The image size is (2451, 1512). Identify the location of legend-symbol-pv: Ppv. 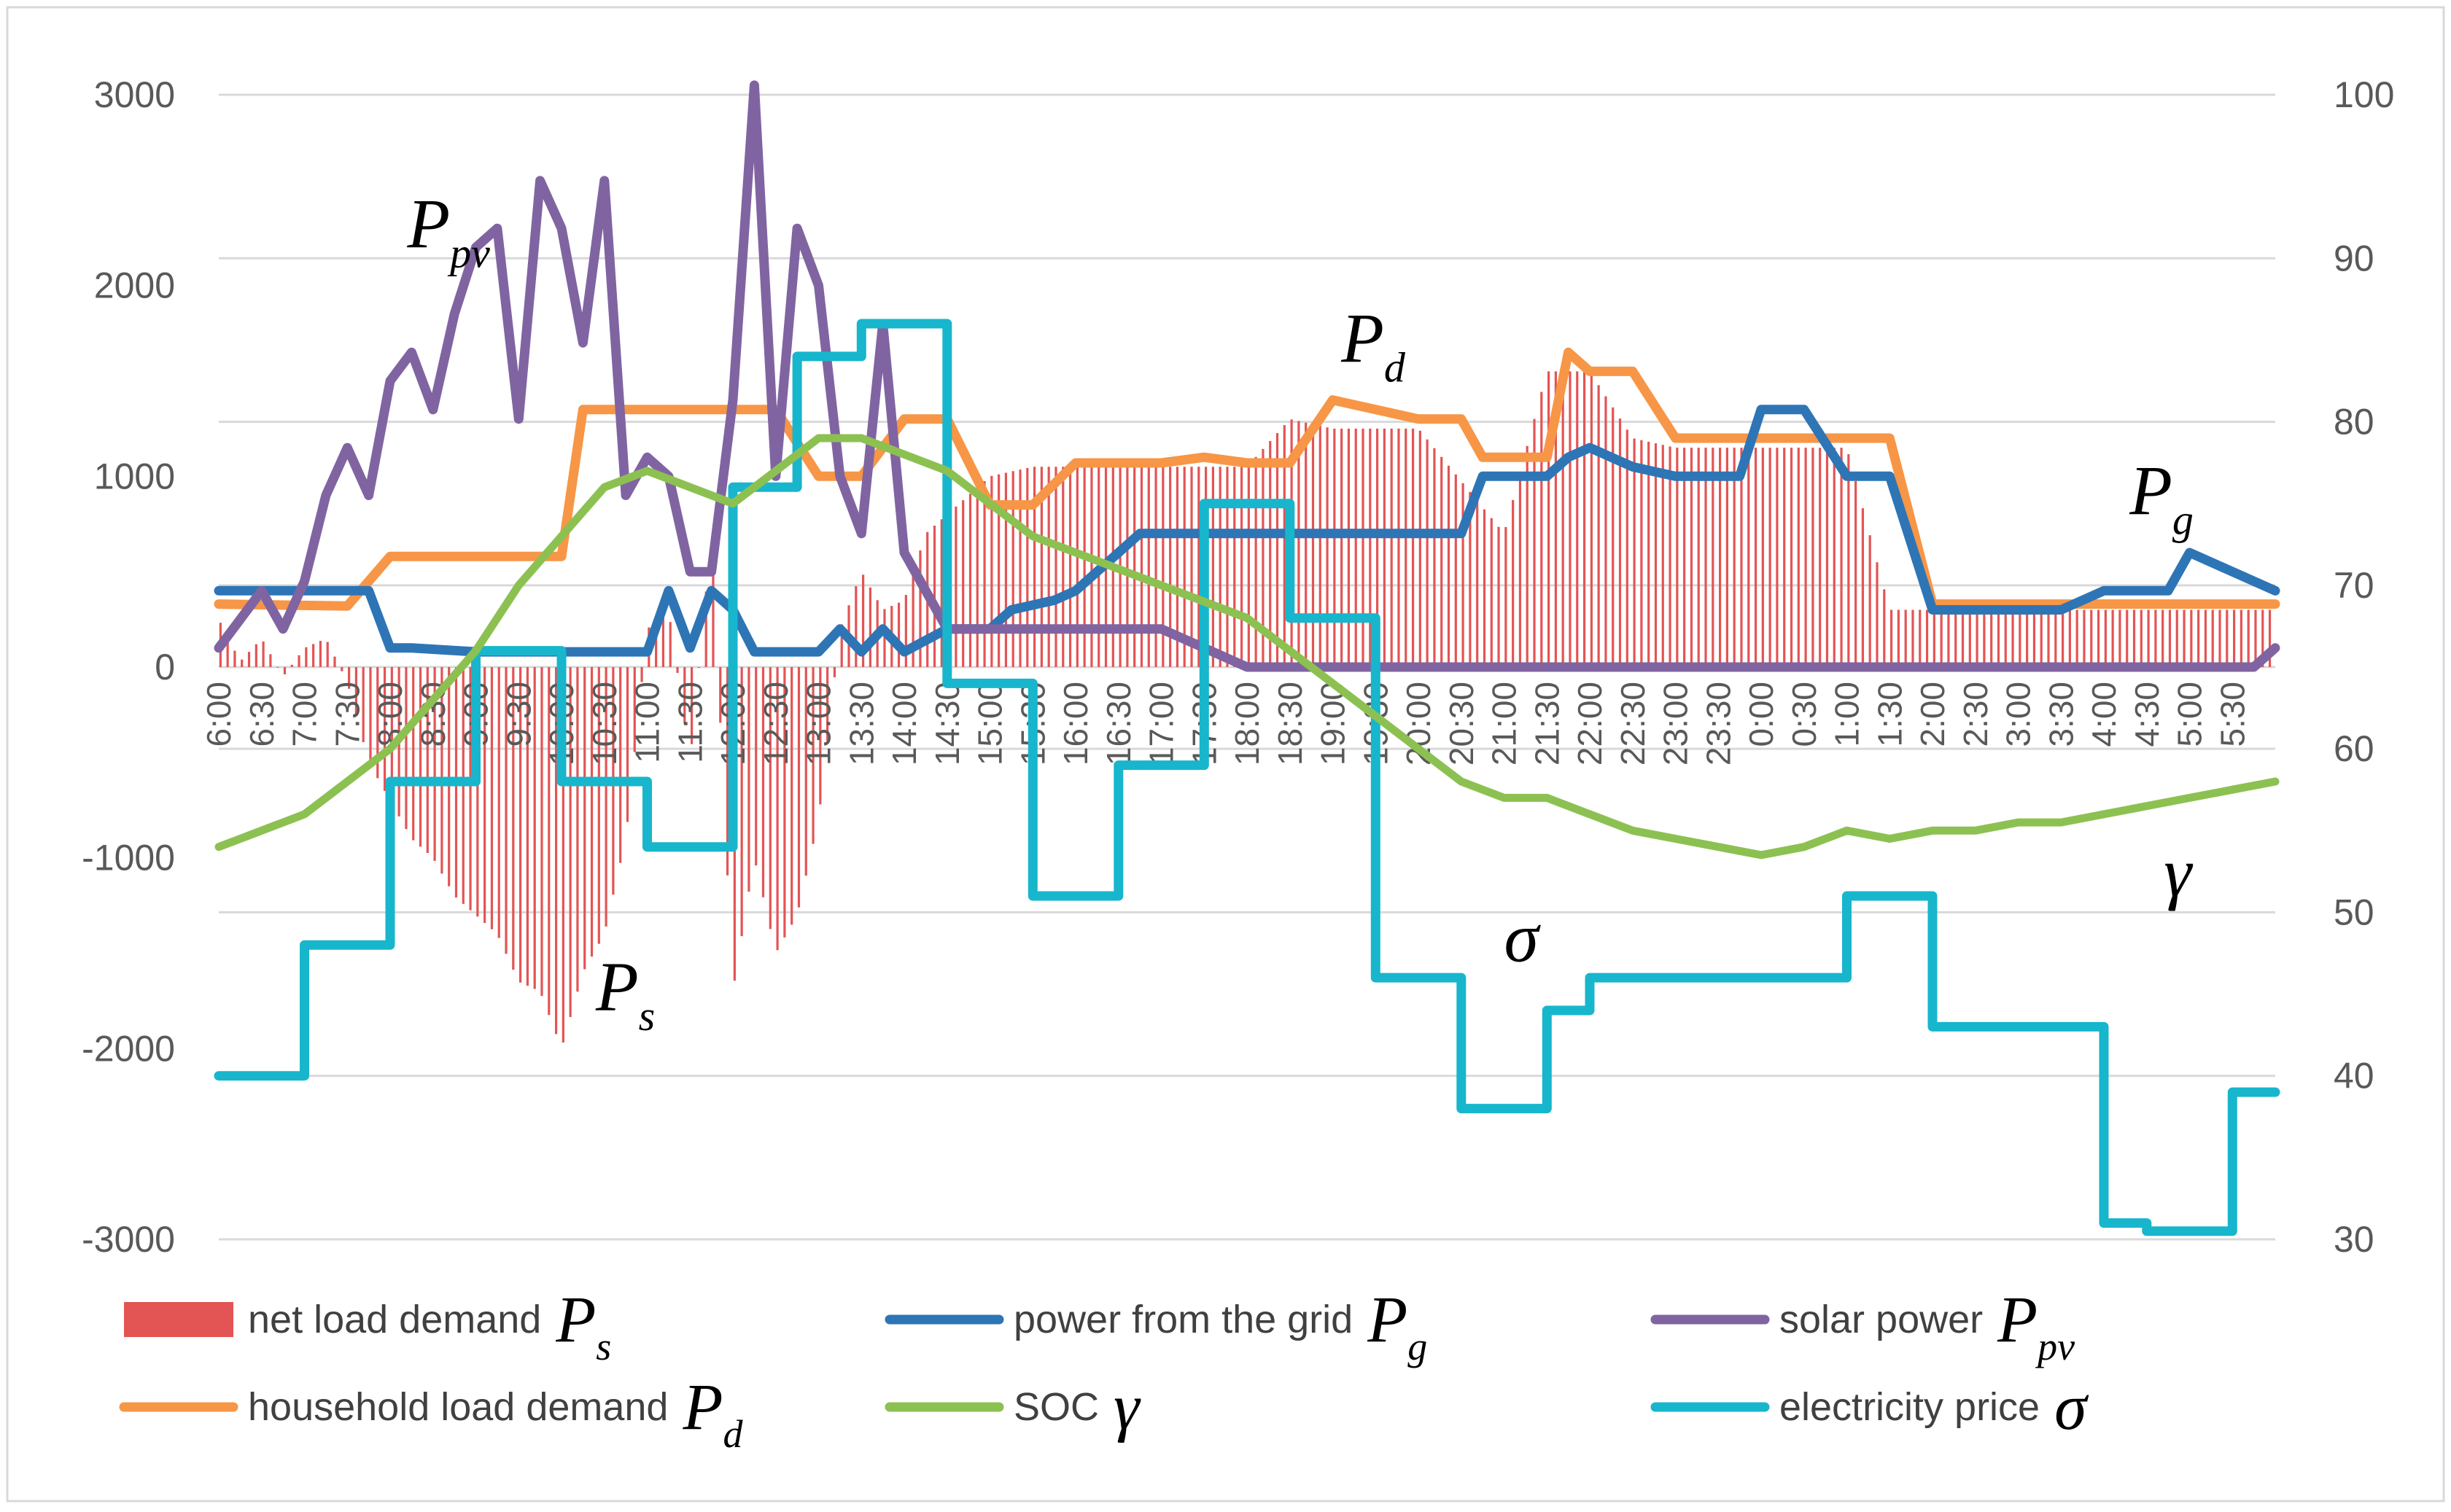
(2036, 1326).